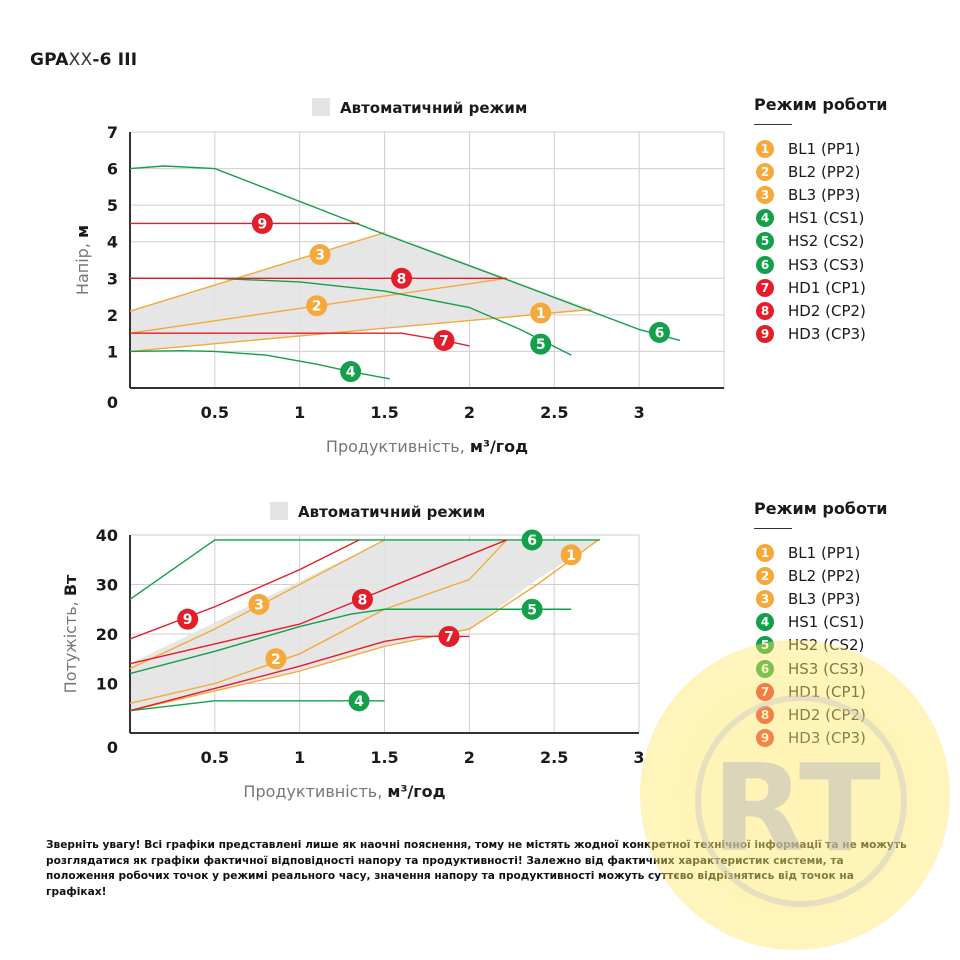 This screenshot has width=960, height=960. I want to click on head-x-tick-label: 3, so click(639, 412).